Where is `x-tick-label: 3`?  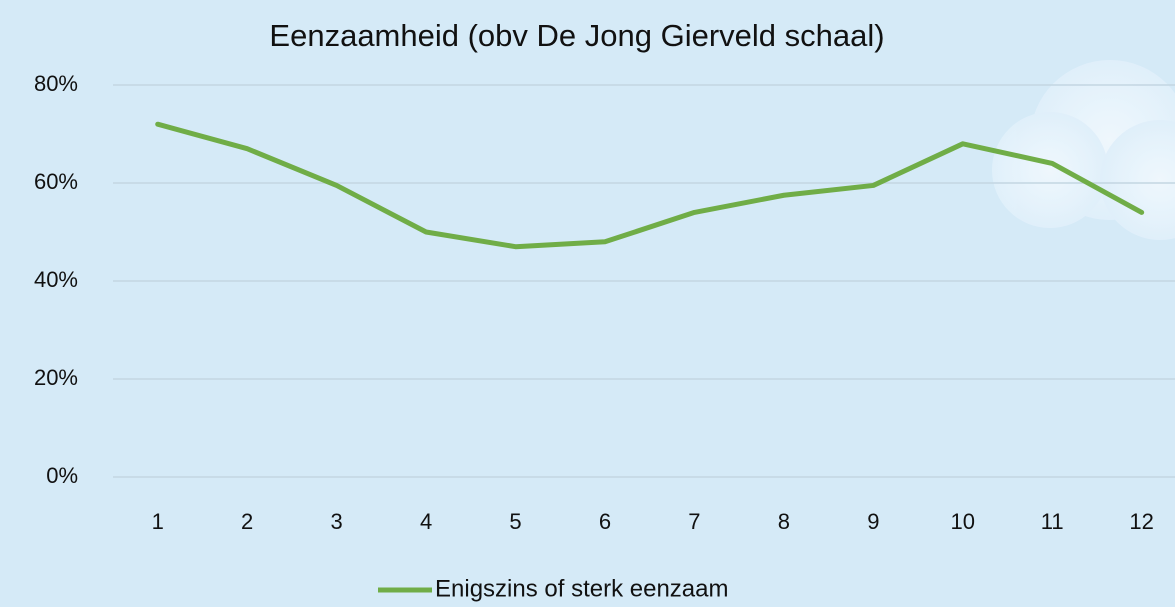
x-tick-label: 3 is located at coordinates (337, 521).